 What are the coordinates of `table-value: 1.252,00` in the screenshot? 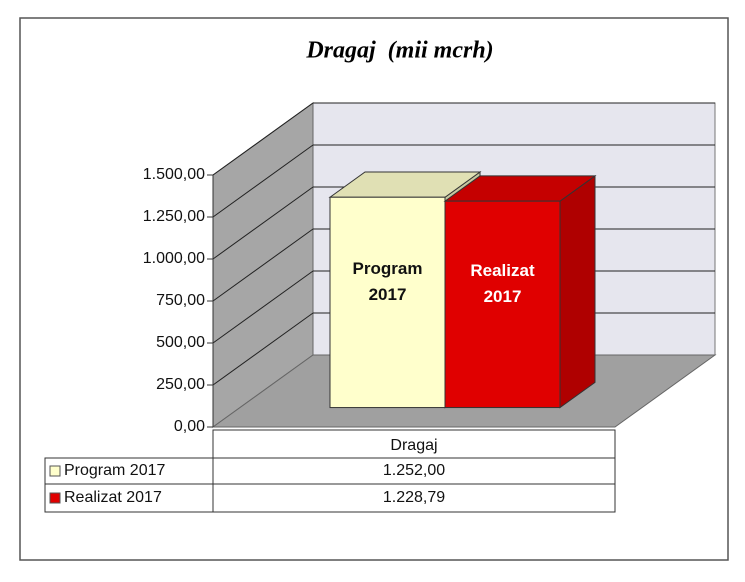 It's located at (414, 470).